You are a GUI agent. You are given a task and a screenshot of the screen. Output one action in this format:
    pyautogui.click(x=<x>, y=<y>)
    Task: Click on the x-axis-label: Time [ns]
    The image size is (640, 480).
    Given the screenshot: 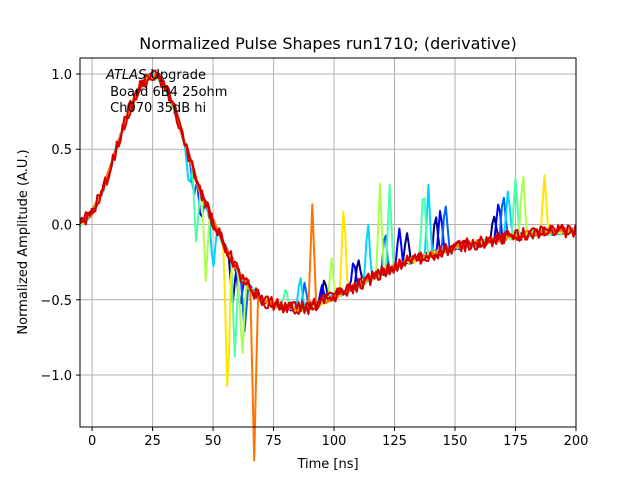 What is the action you would take?
    pyautogui.click(x=327, y=464)
    